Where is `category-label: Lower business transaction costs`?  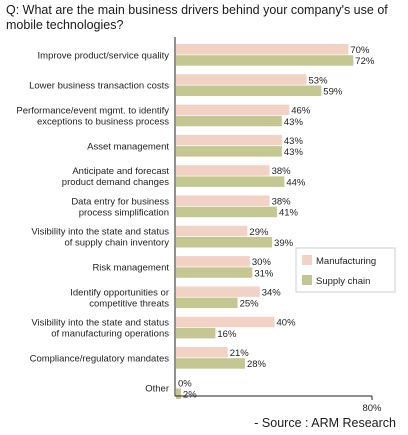
category-label: Lower business transaction costs is located at coordinates (99, 86).